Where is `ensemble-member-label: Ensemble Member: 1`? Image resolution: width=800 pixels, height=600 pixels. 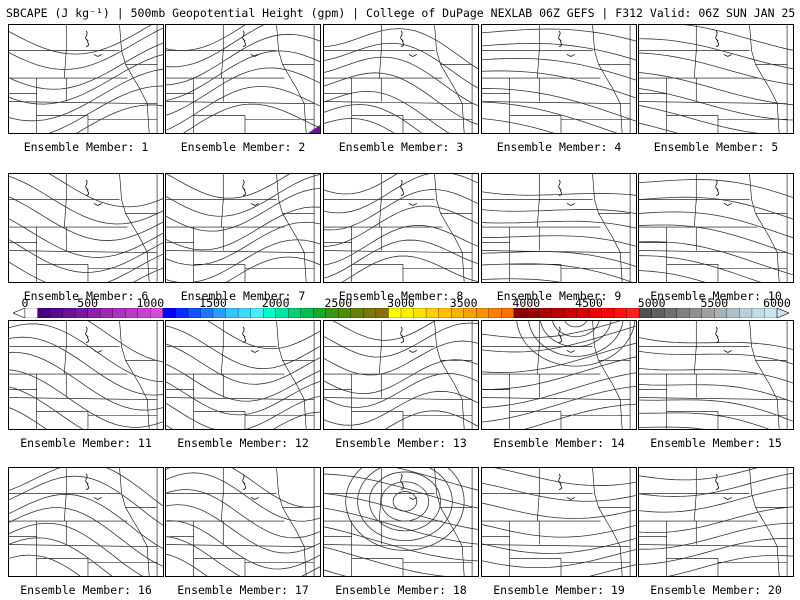
ensemble-member-label: Ensemble Member: 1 is located at coordinates (86, 147).